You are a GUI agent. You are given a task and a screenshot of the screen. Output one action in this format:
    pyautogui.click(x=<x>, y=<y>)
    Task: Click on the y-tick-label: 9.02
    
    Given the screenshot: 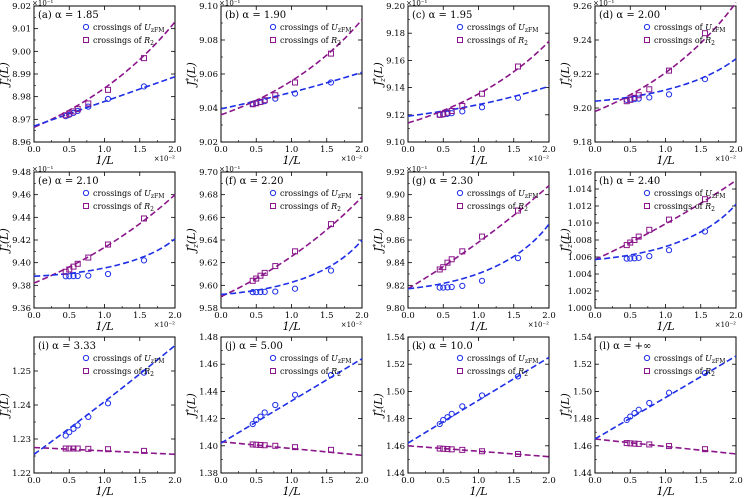 What is the action you would take?
    pyautogui.click(x=208, y=143)
    